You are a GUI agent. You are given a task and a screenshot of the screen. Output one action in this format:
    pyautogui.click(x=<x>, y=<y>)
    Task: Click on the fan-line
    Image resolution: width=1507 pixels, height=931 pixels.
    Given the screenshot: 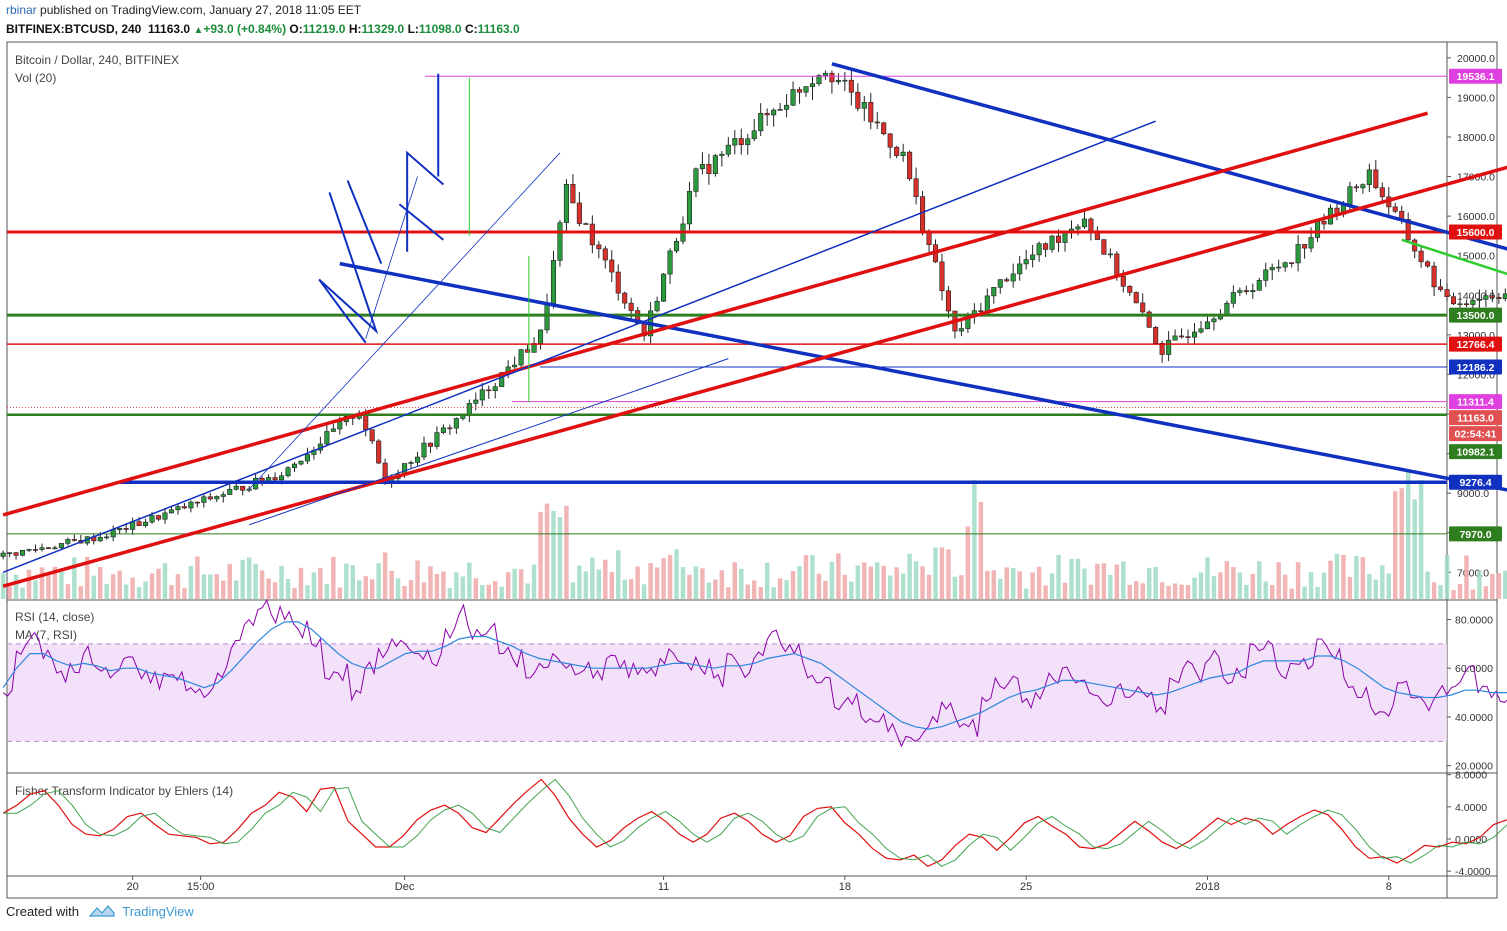 What is the action you would take?
    pyautogui.click(x=391, y=257)
    